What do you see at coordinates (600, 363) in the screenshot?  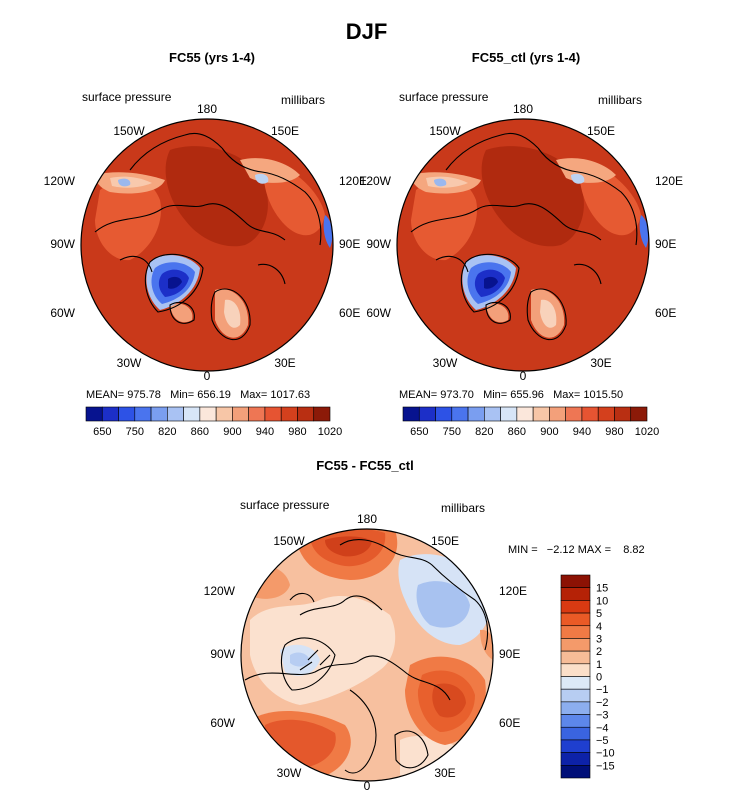 I see `panel-2-lon-label: 30E` at bounding box center [600, 363].